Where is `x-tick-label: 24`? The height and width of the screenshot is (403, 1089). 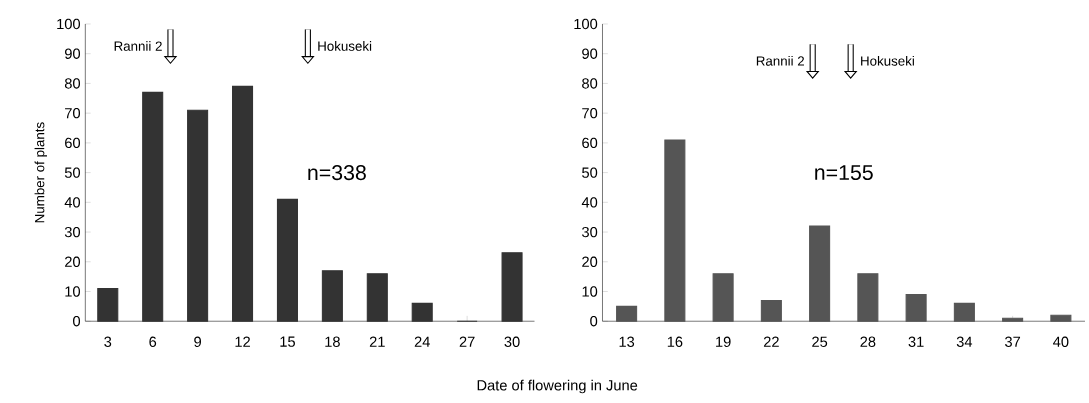 x-tick-label: 24 is located at coordinates (422, 342).